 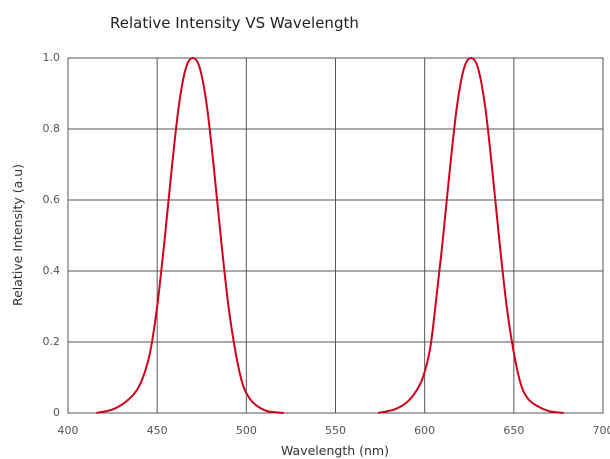 I want to click on y-tick-label: 0.4, so click(x=52, y=270).